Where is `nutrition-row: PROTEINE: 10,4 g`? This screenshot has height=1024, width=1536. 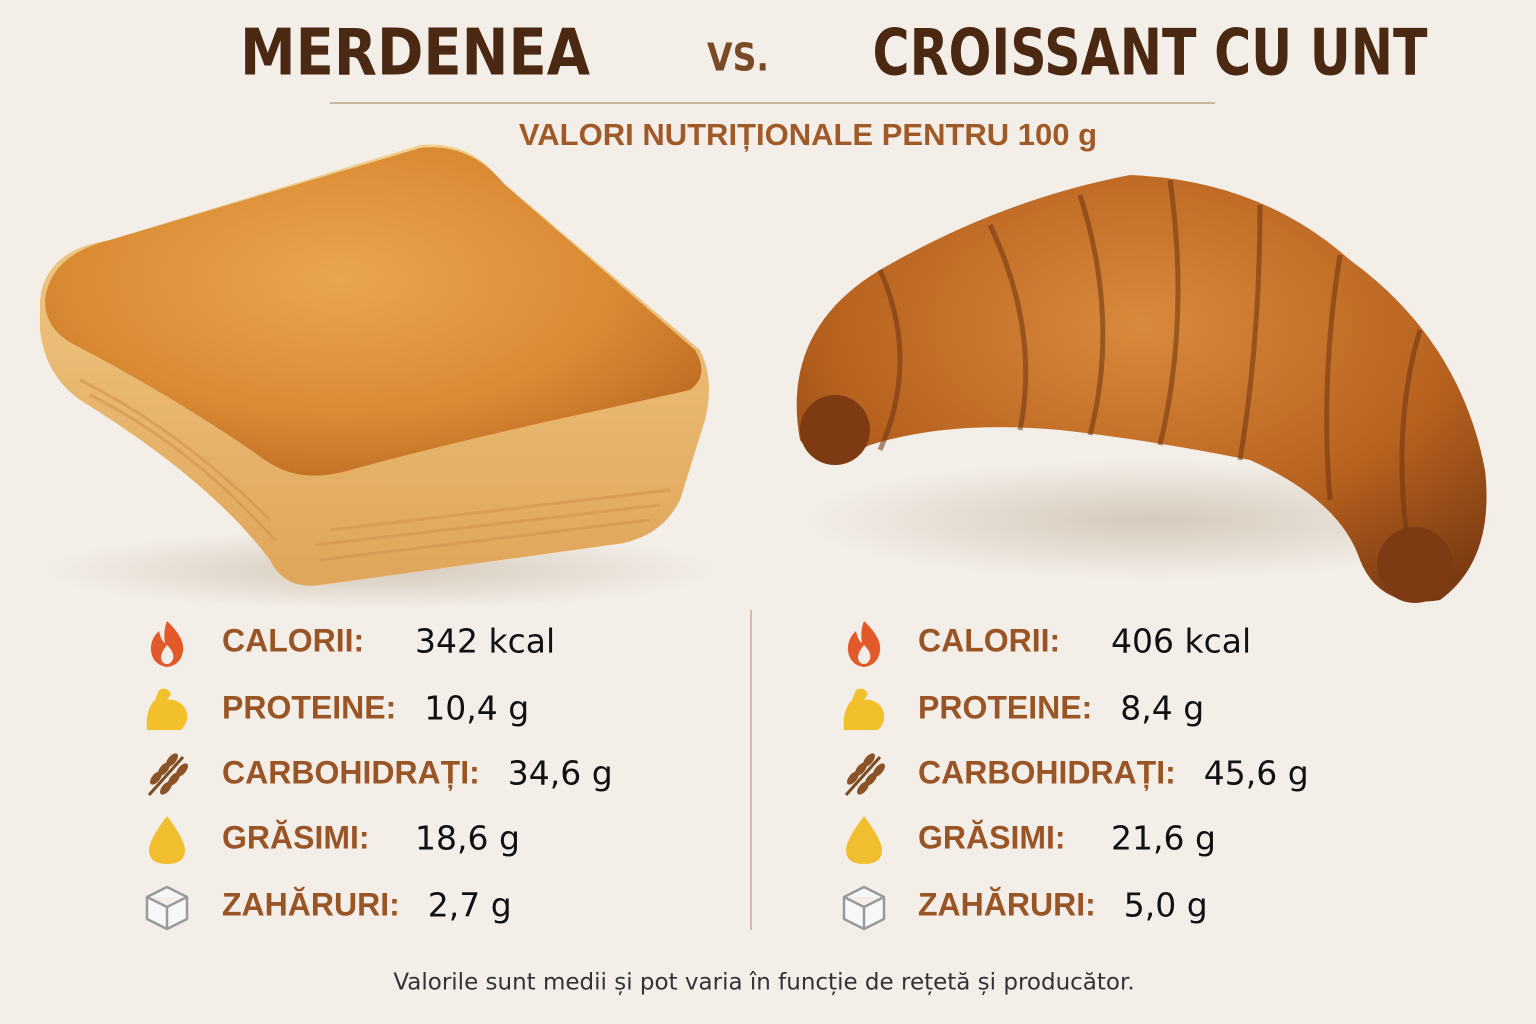
nutrition-row: PROTEINE: 10,4 g is located at coordinates (337, 709).